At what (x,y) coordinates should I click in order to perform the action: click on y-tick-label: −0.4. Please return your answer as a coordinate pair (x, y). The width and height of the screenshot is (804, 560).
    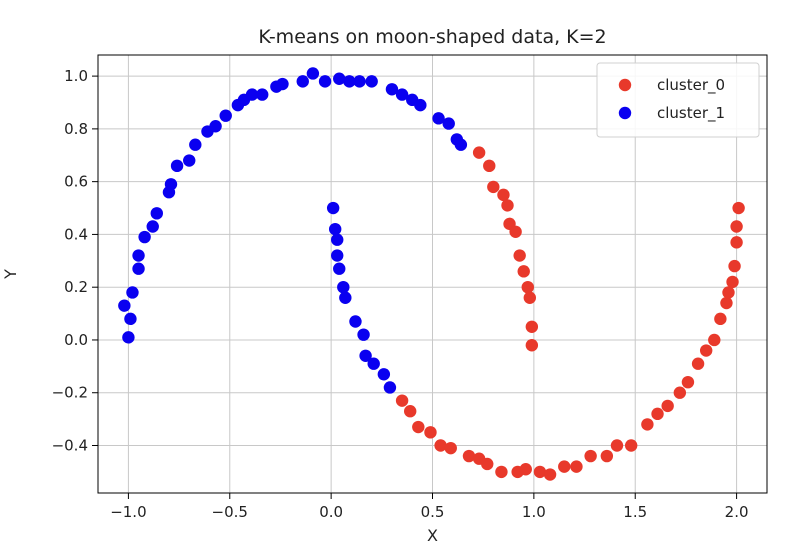
    Looking at the image, I should click on (70, 446).